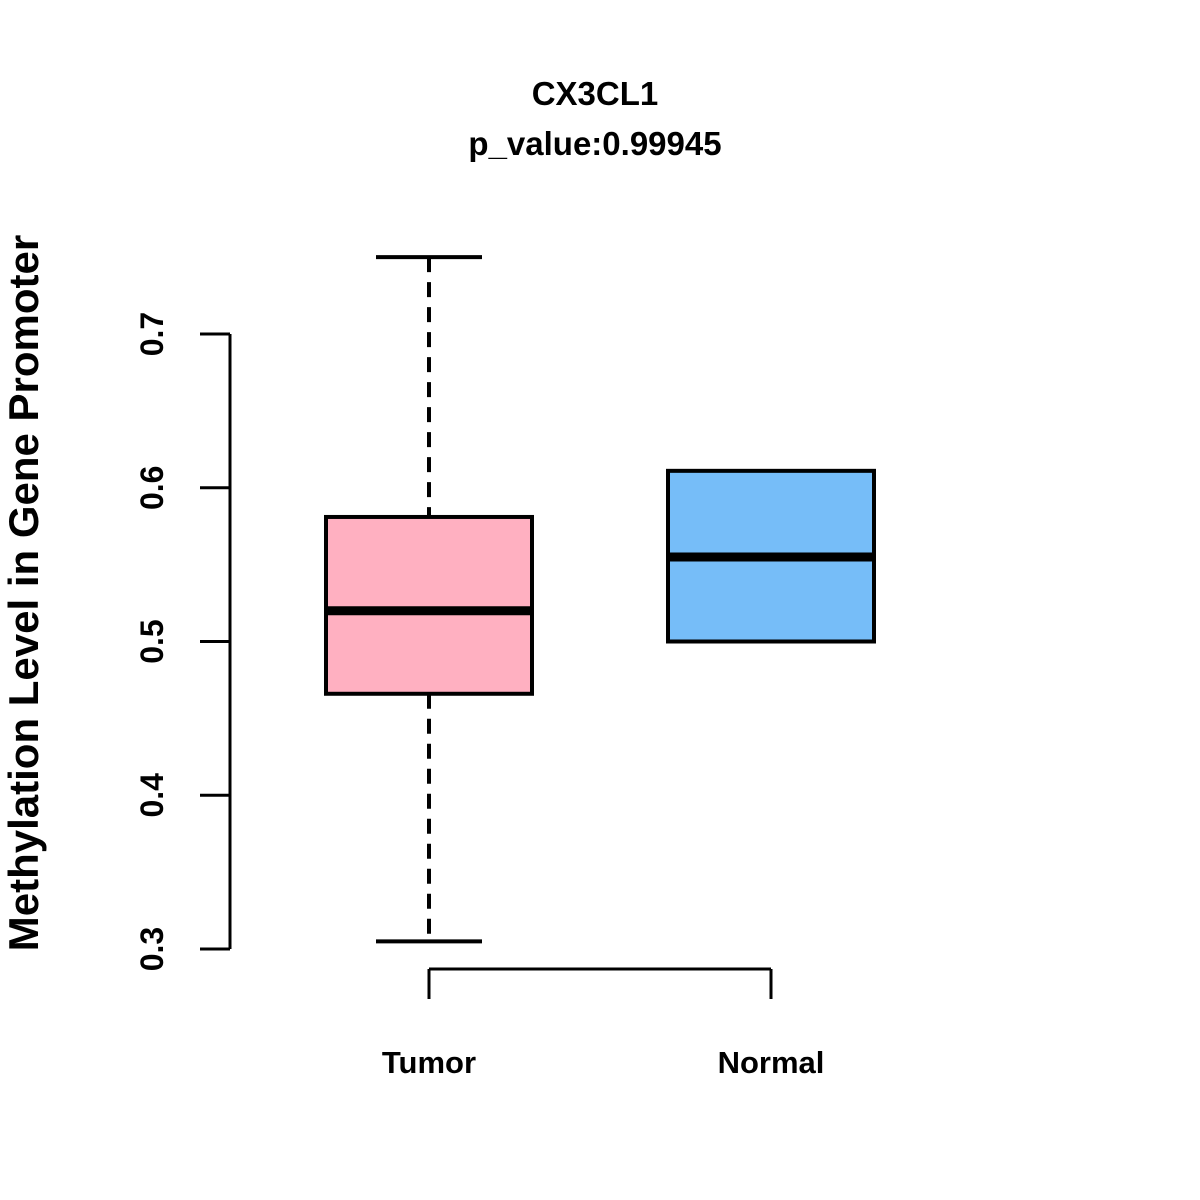  What do you see at coordinates (429, 605) in the screenshot?
I see `box-tumor` at bounding box center [429, 605].